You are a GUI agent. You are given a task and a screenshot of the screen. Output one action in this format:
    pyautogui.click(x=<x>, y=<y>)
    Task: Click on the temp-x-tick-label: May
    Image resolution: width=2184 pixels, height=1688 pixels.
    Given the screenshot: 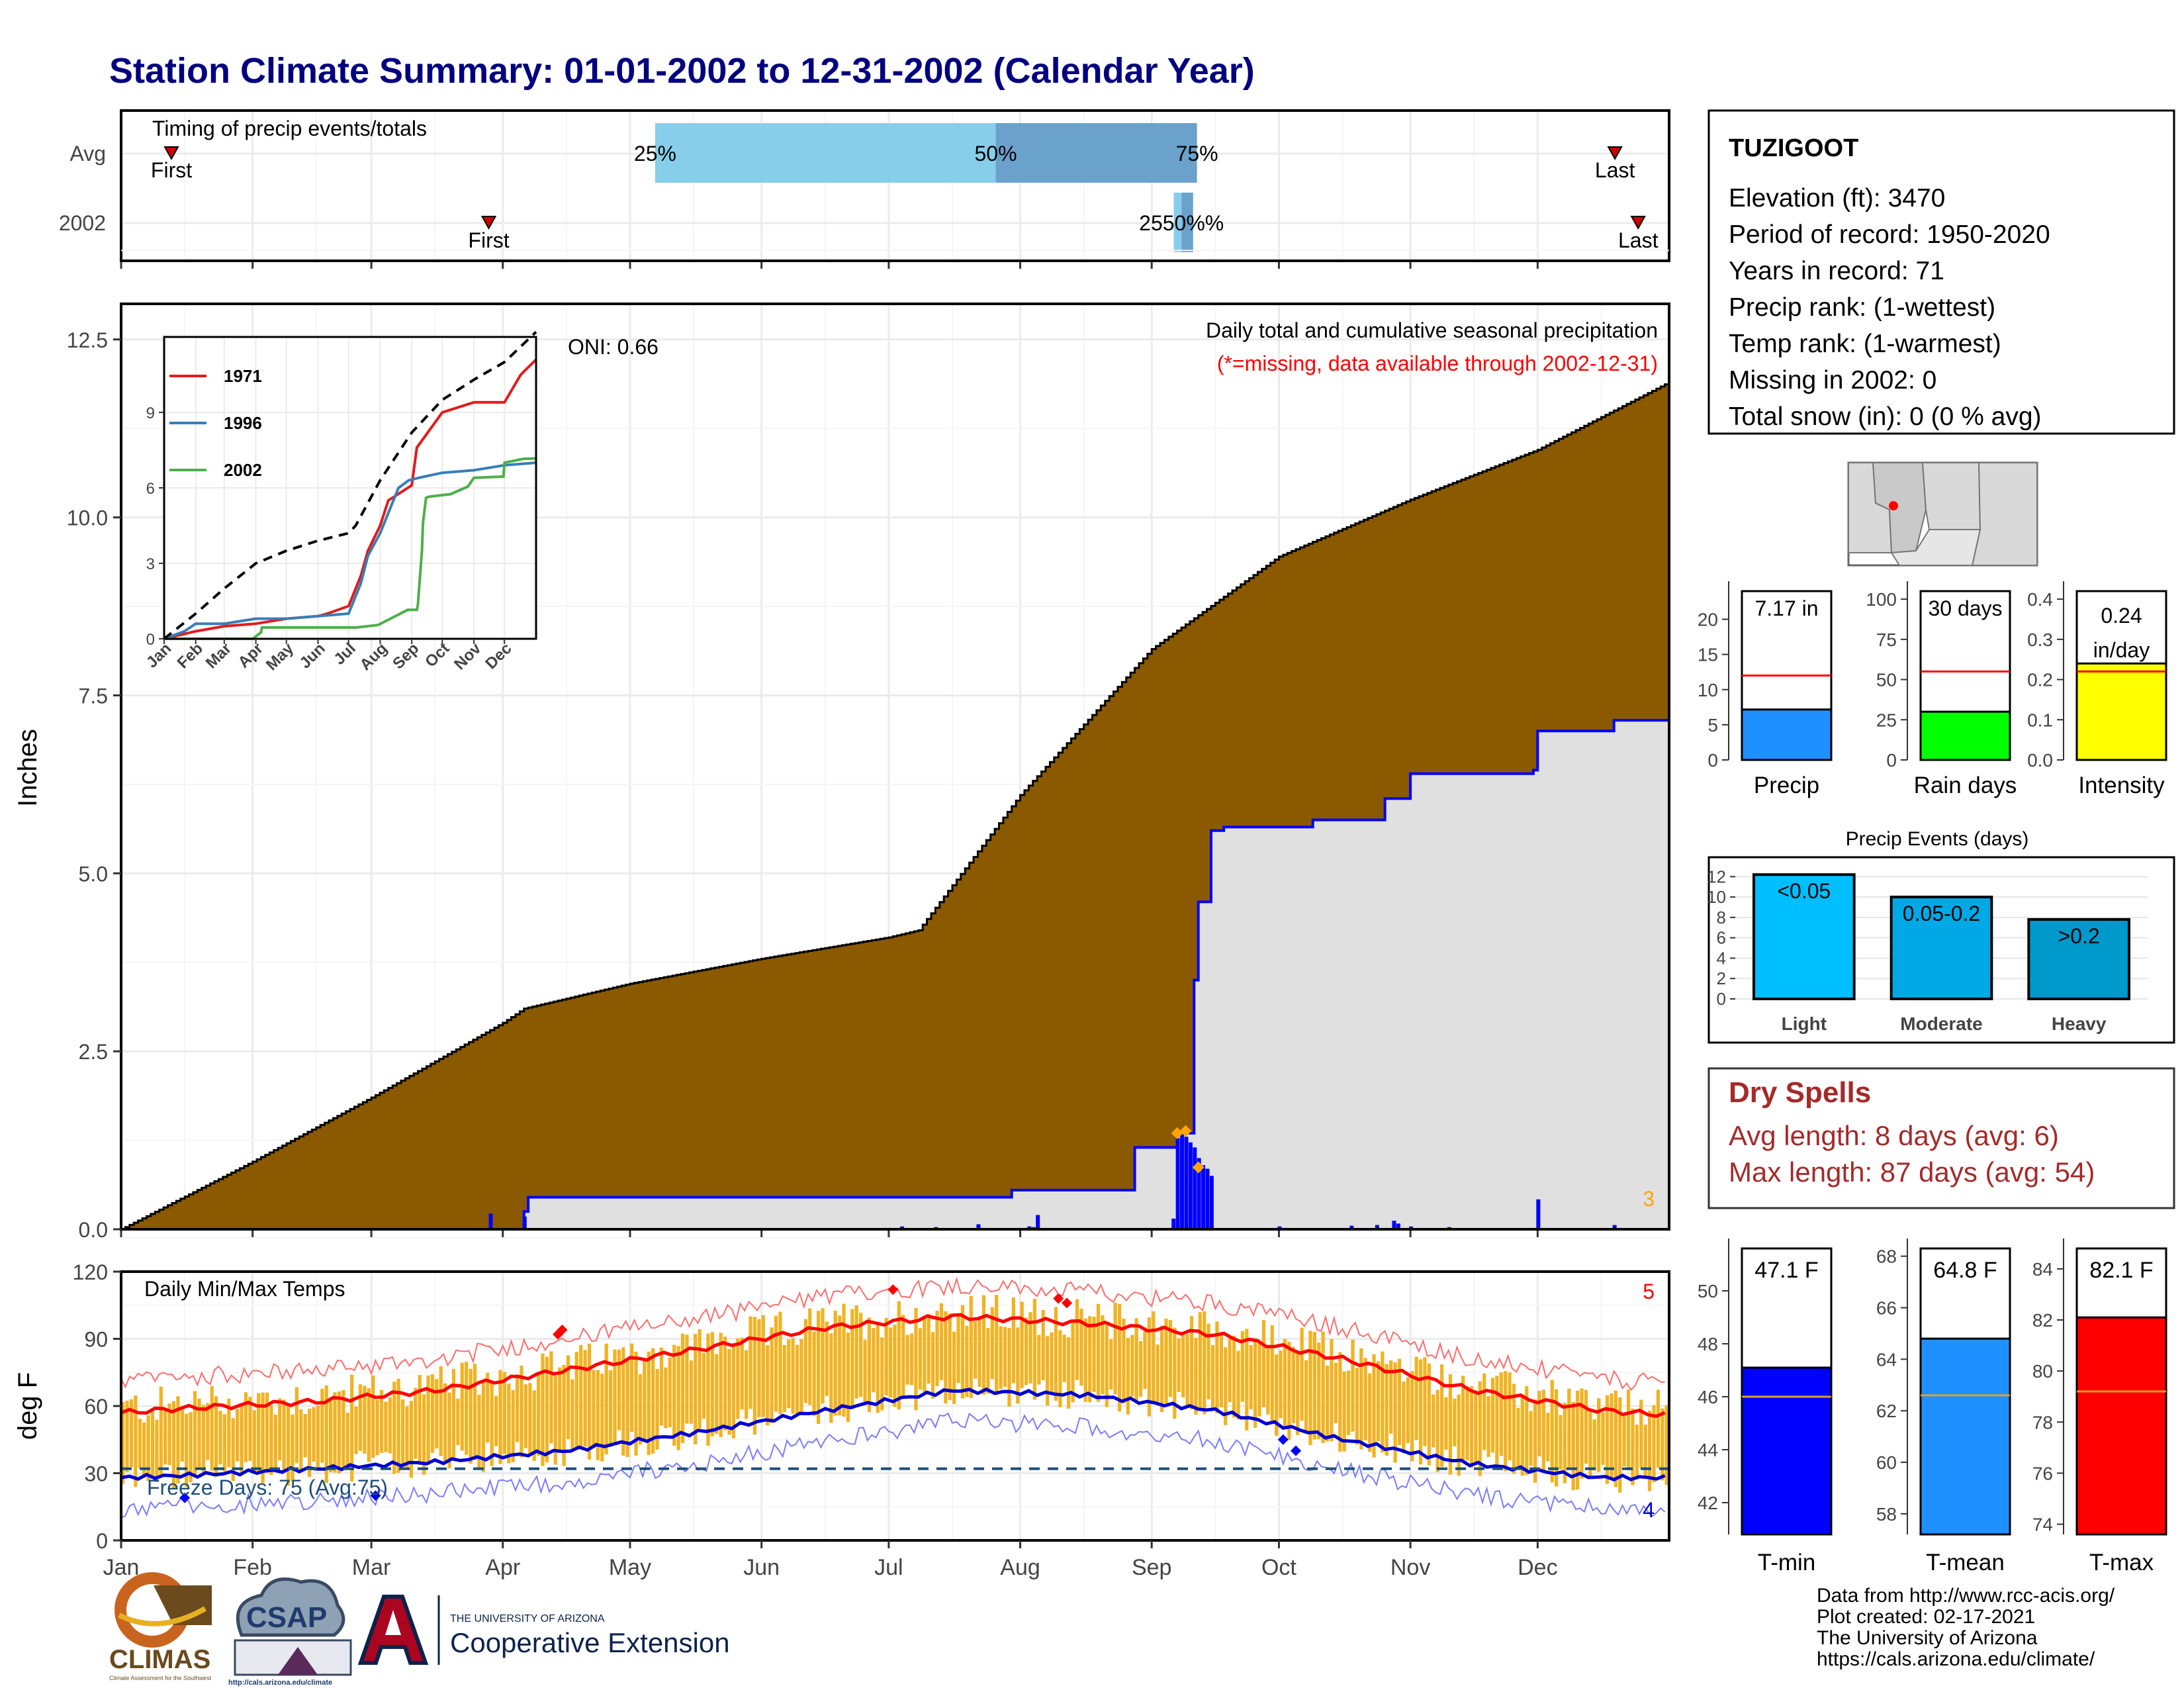 What is the action you would take?
    pyautogui.click(x=630, y=1567)
    